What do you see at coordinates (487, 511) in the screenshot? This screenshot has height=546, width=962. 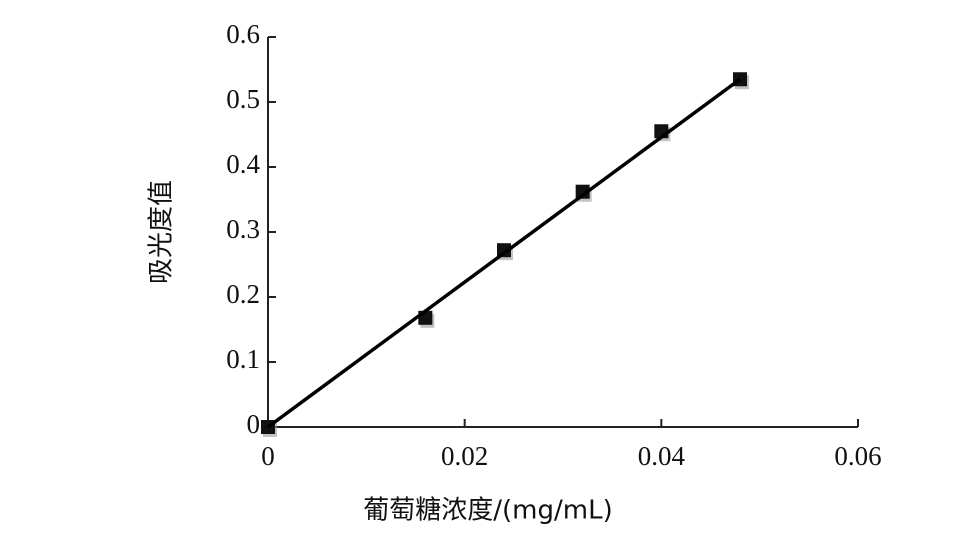 I see `x-axis-label: 葡萄糖浓度/(mg/mL)` at bounding box center [487, 511].